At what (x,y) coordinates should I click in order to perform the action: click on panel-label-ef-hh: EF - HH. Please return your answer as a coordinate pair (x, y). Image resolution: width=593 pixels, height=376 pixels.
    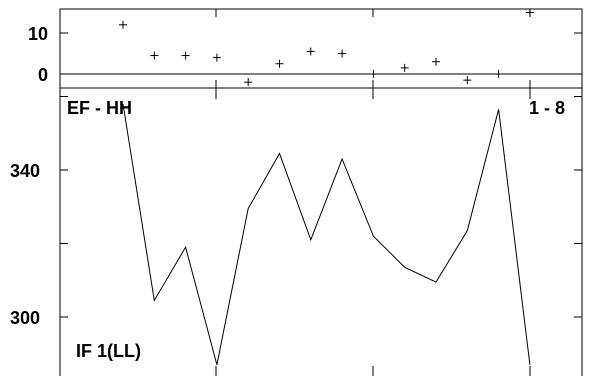
    Looking at the image, I should click on (99, 108).